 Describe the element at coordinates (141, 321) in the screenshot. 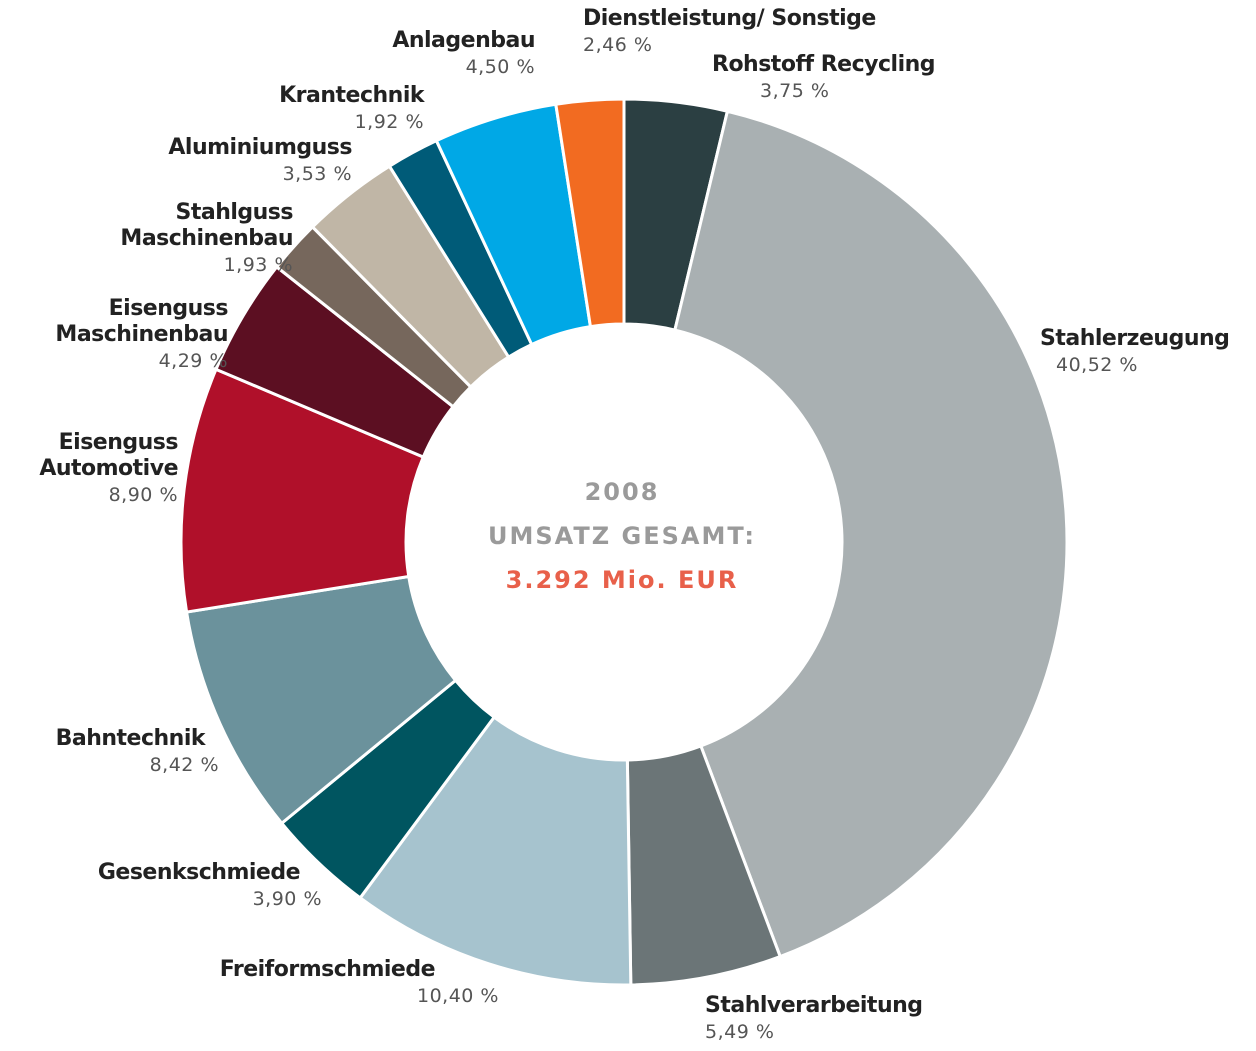

I see `category-name: Eisenguss Maschinenbau` at that location.